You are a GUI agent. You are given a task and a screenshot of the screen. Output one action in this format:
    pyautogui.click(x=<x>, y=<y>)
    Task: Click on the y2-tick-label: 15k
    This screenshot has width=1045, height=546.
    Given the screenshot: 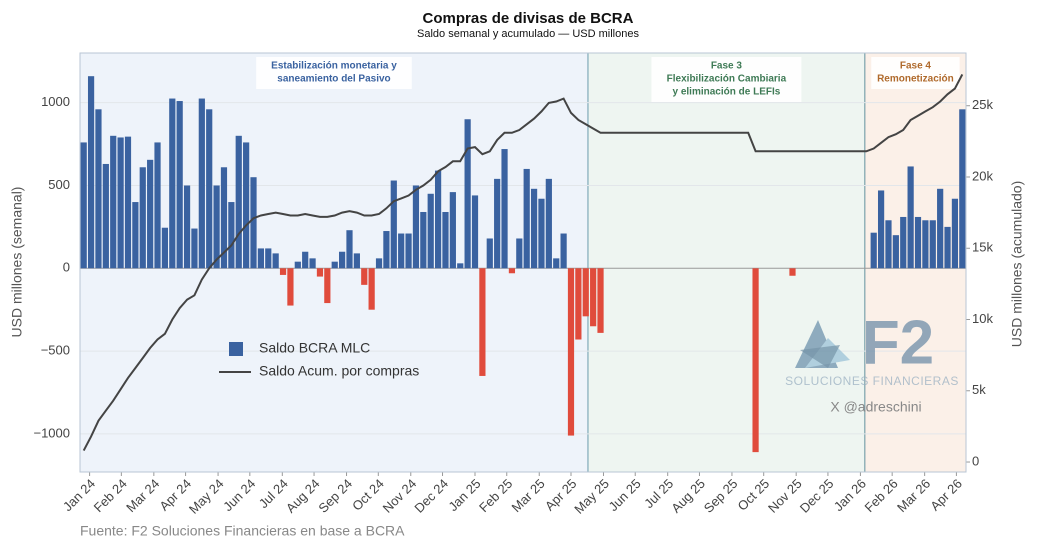 What is the action you would take?
    pyautogui.click(x=982, y=247)
    